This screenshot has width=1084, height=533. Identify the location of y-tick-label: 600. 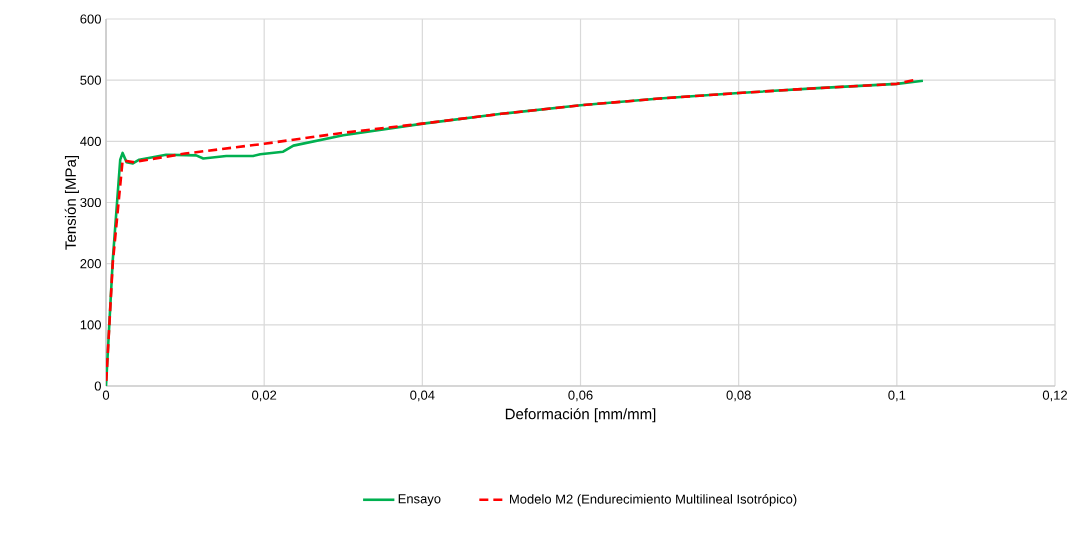
(90, 19).